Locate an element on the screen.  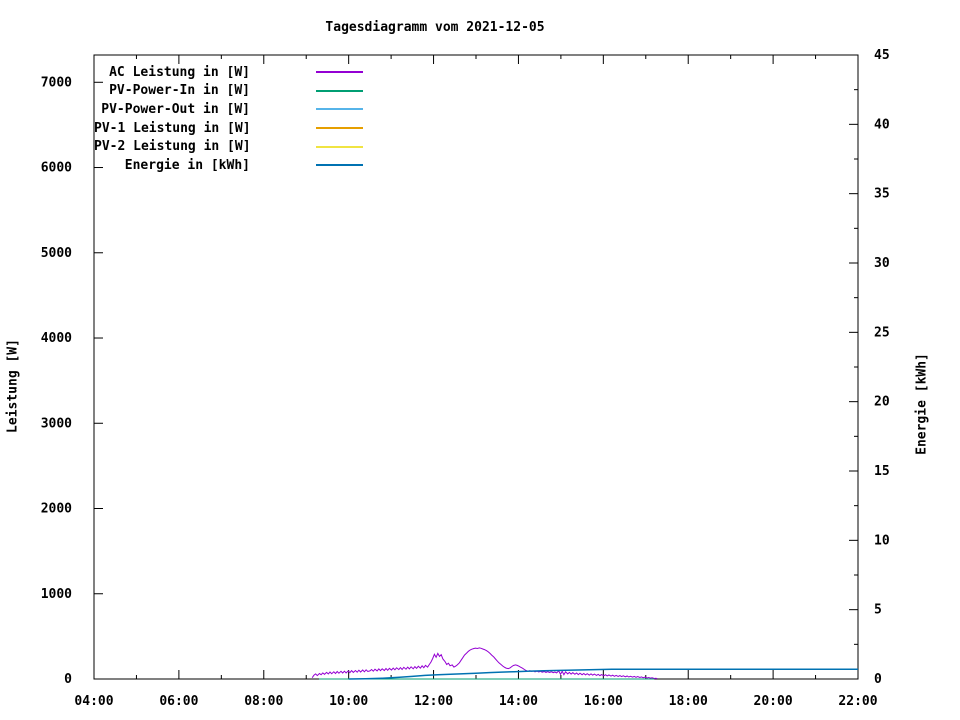
y1-tick-label: 6000 is located at coordinates (56, 168).